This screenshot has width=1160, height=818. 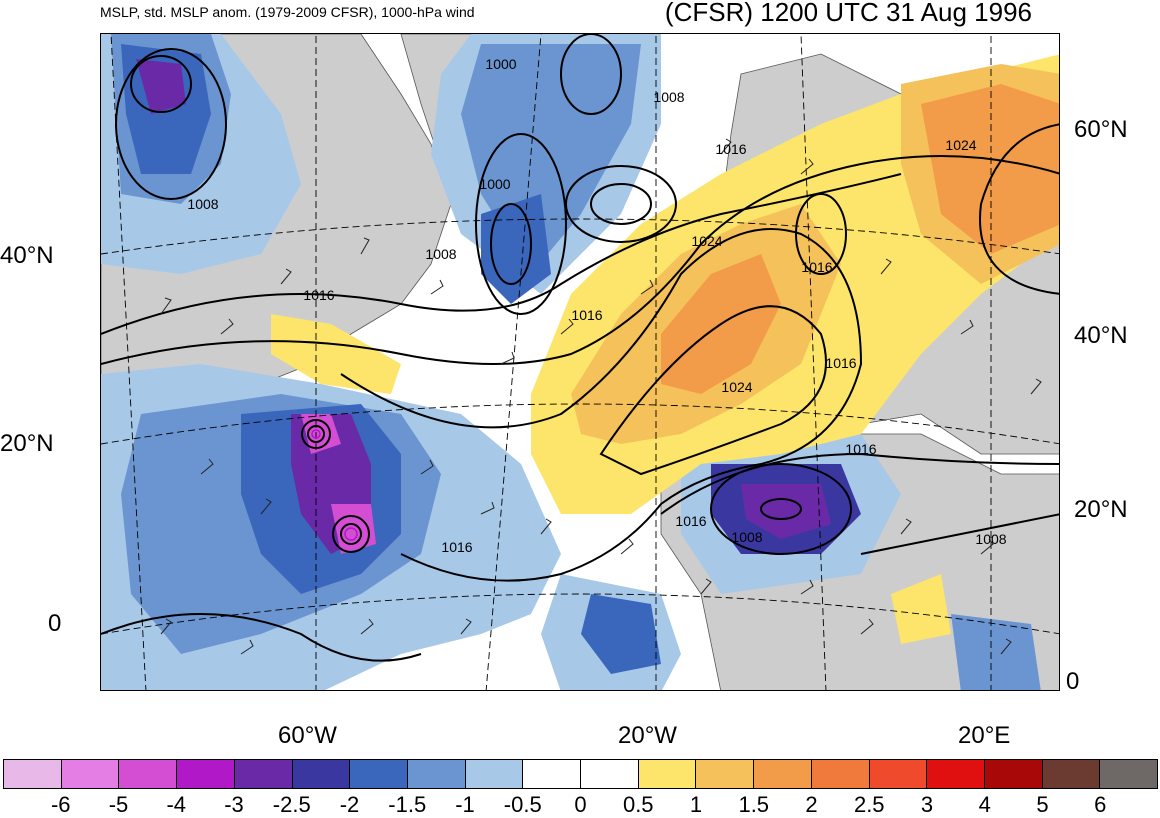 I want to click on colorbar-label: -2.5, so click(x=291, y=804).